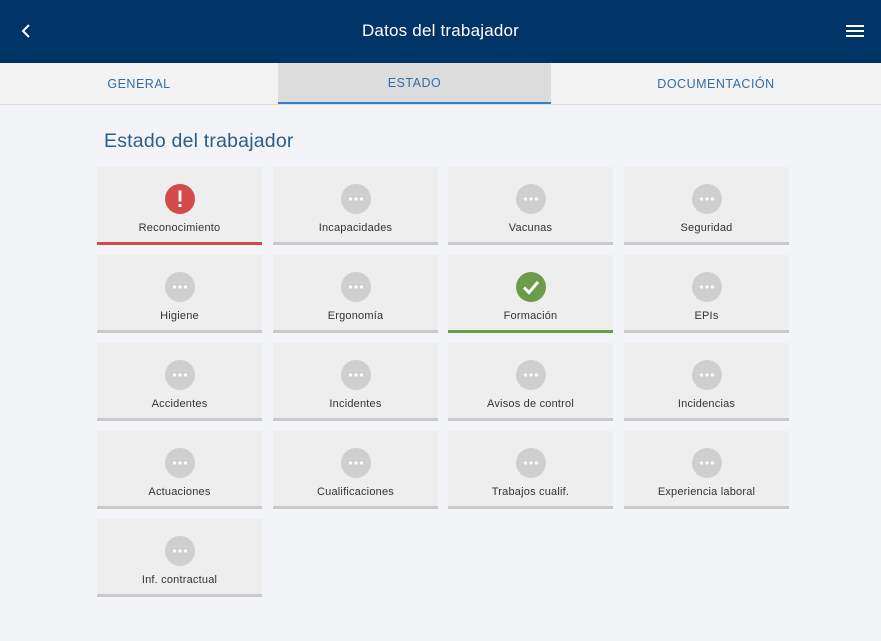  I want to click on status-card: Formación, so click(530, 294).